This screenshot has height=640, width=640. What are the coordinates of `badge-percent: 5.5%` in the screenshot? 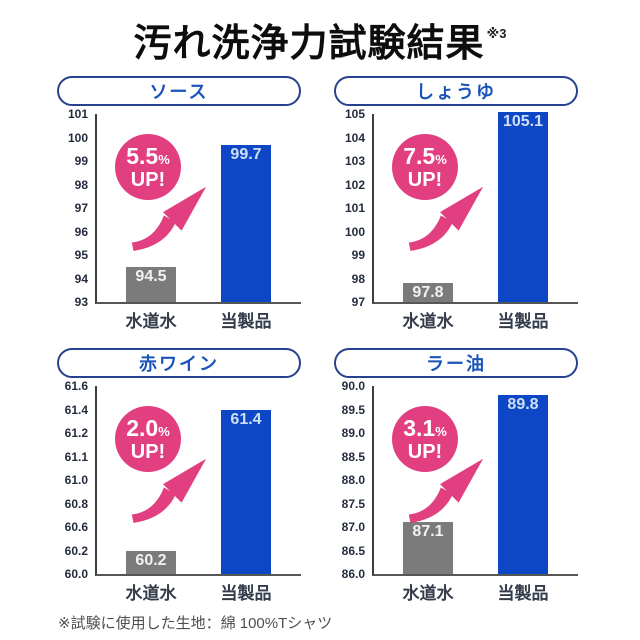 It's located at (148, 155).